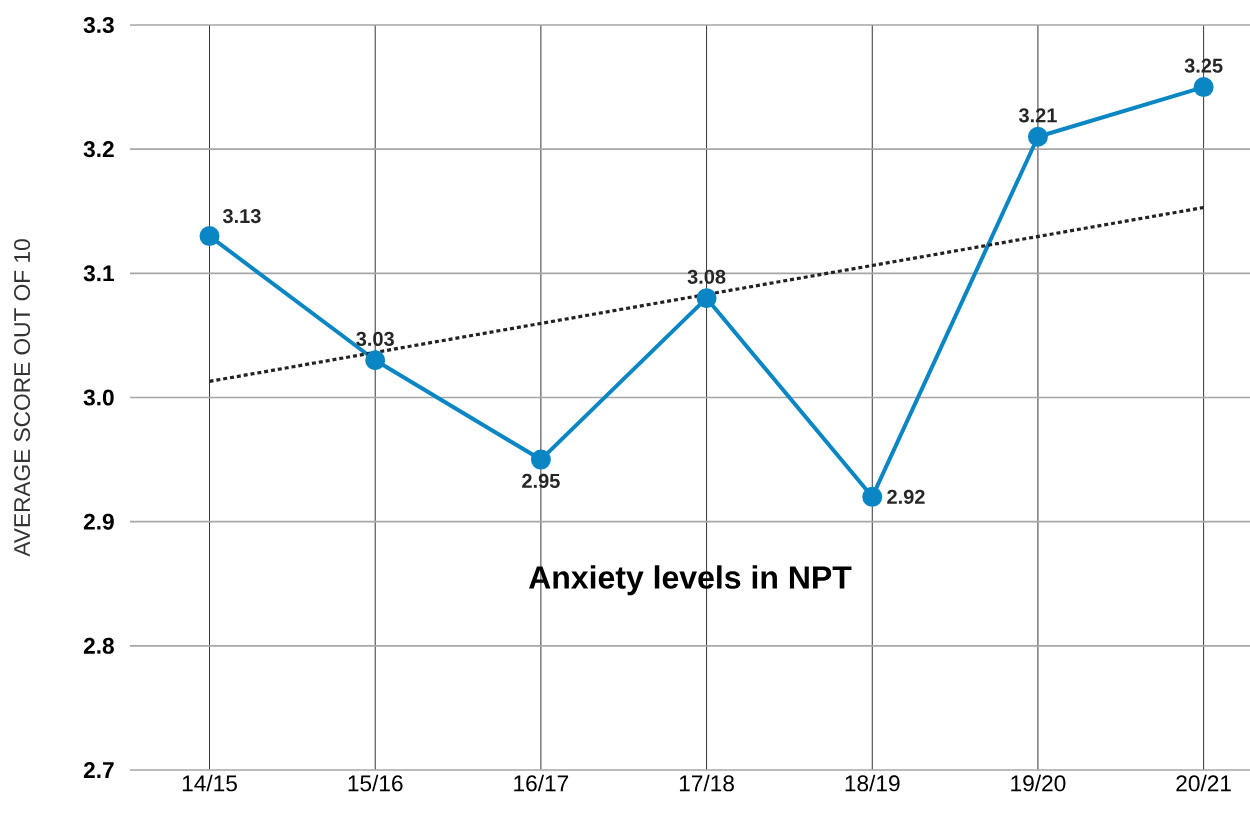 This screenshot has width=1250, height=818. I want to click on y-tick-label: 3.1, so click(98, 273).